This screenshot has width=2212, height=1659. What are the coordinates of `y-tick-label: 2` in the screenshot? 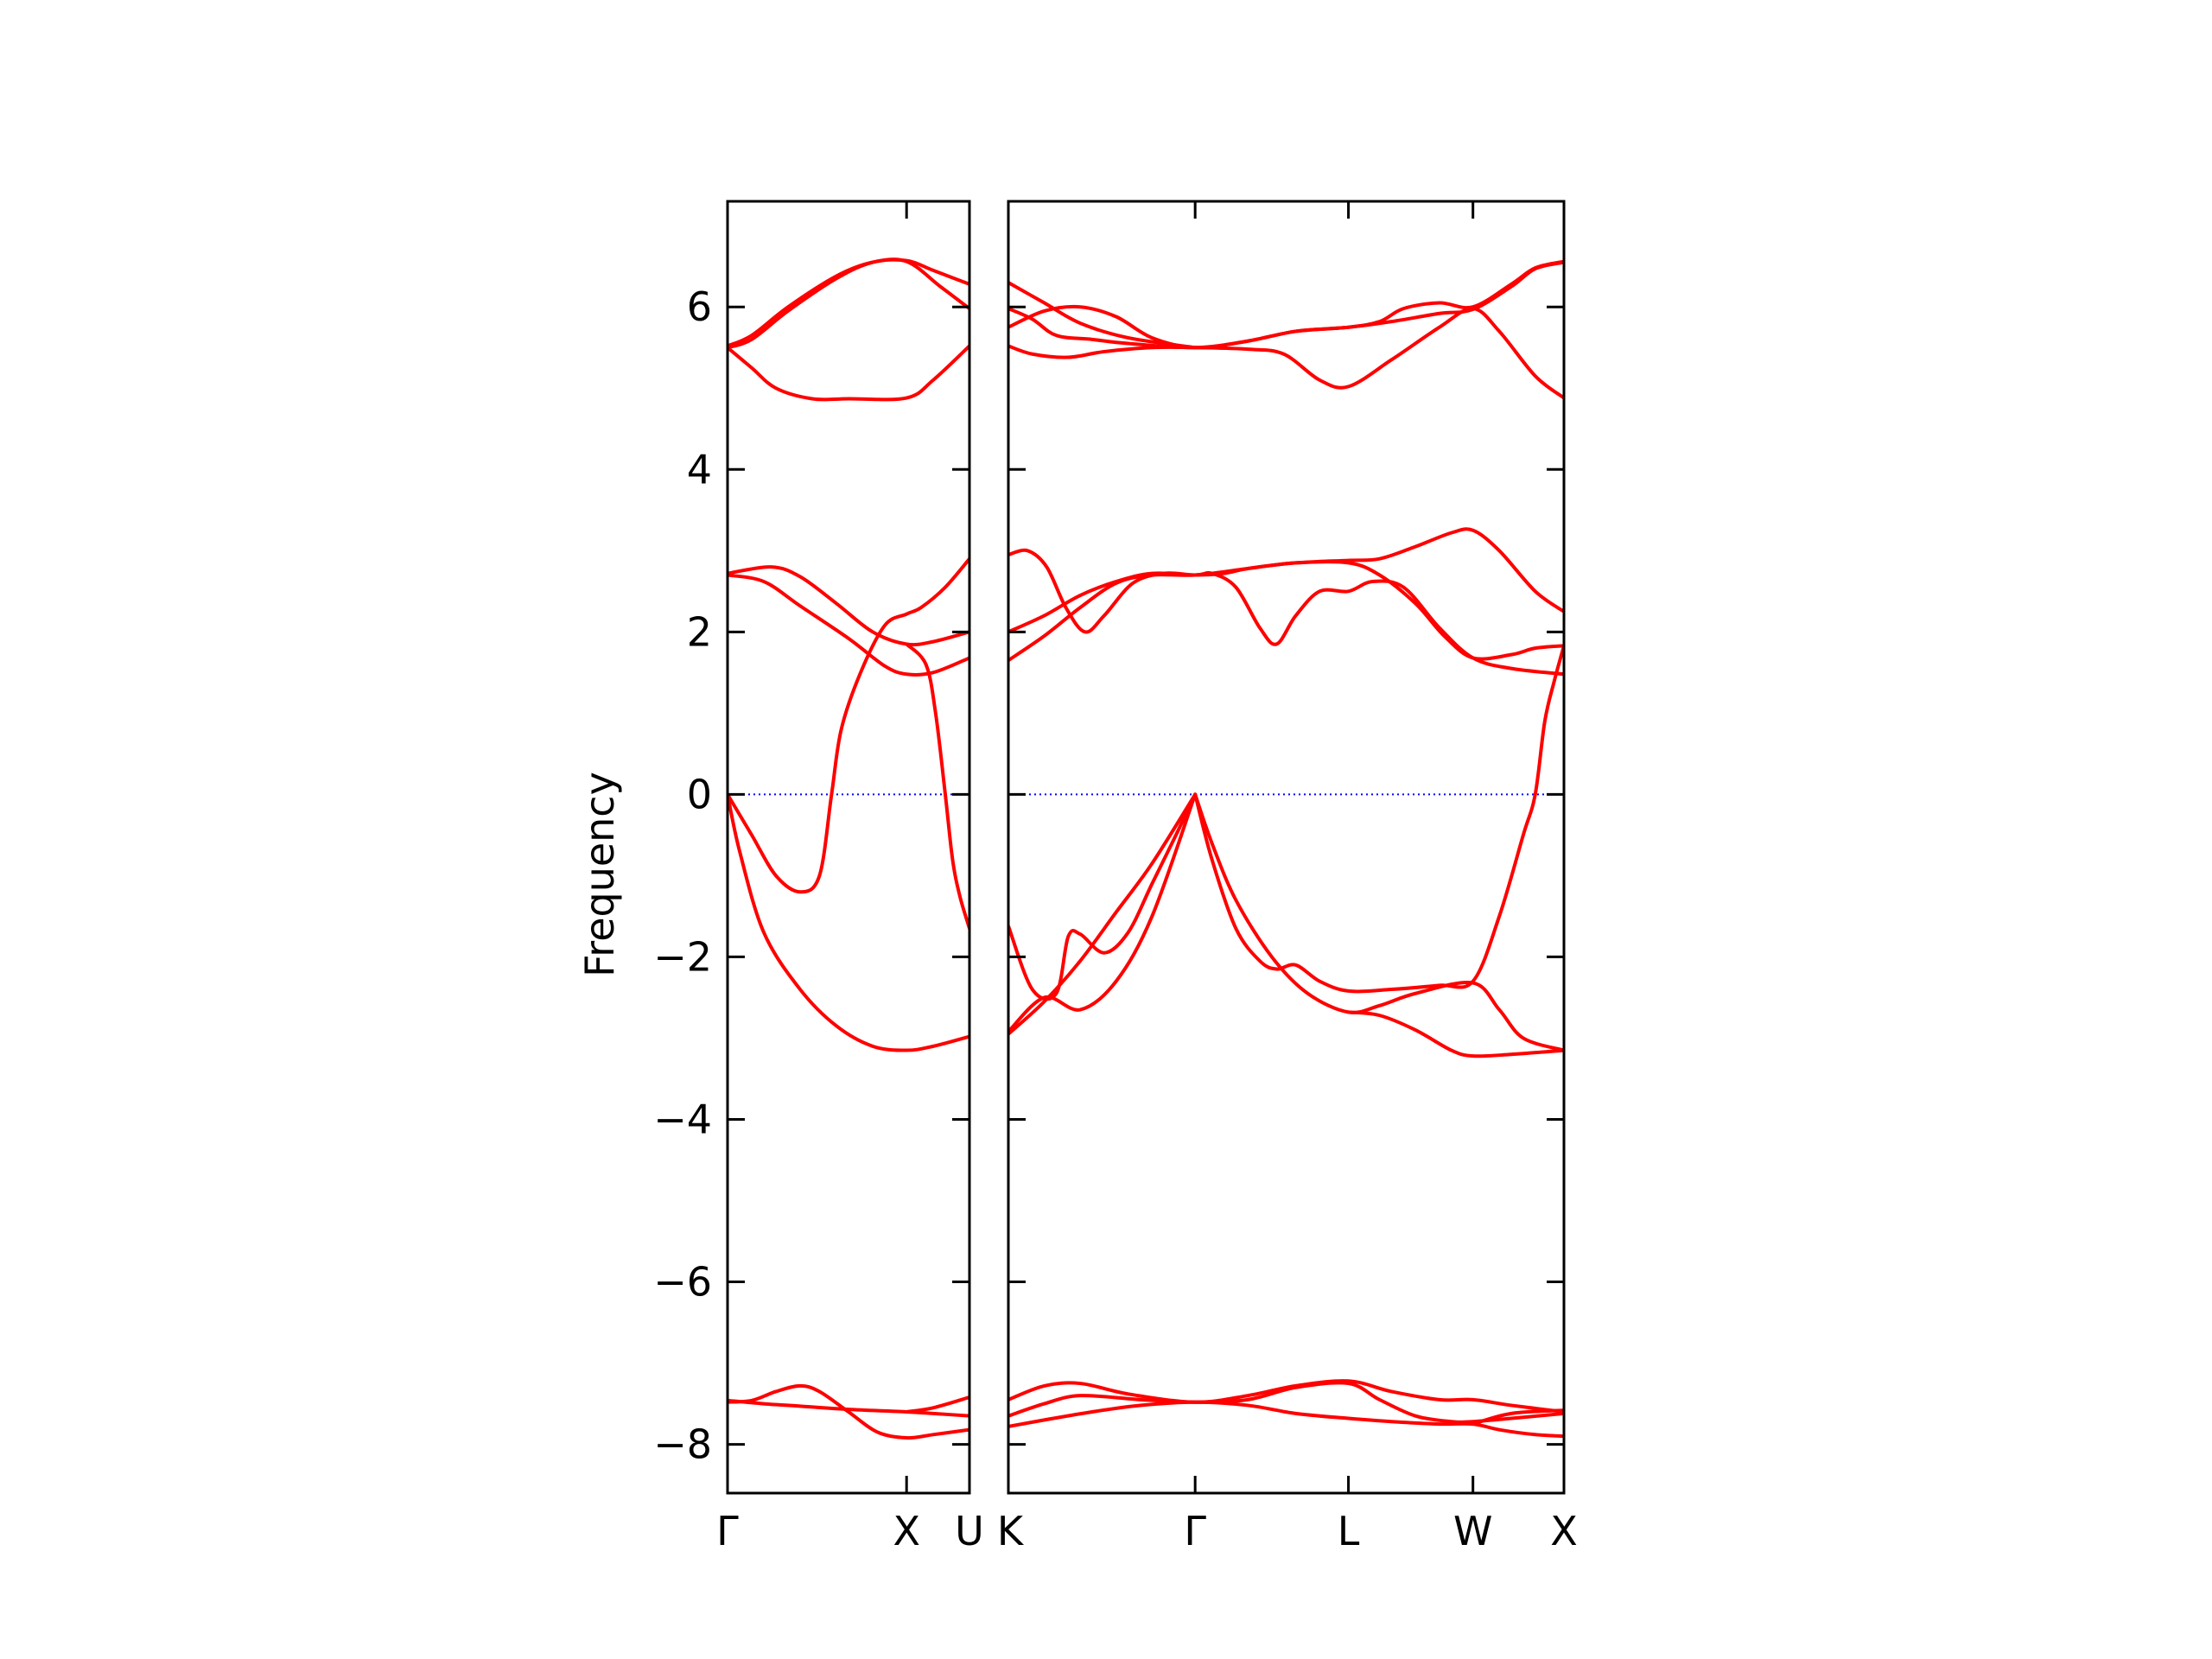 It's located at (699, 631).